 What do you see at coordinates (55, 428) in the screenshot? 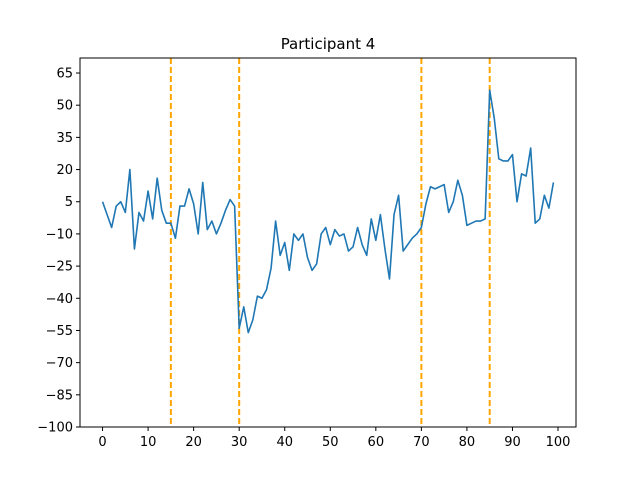
I see `y-tick-label: −100` at bounding box center [55, 428].